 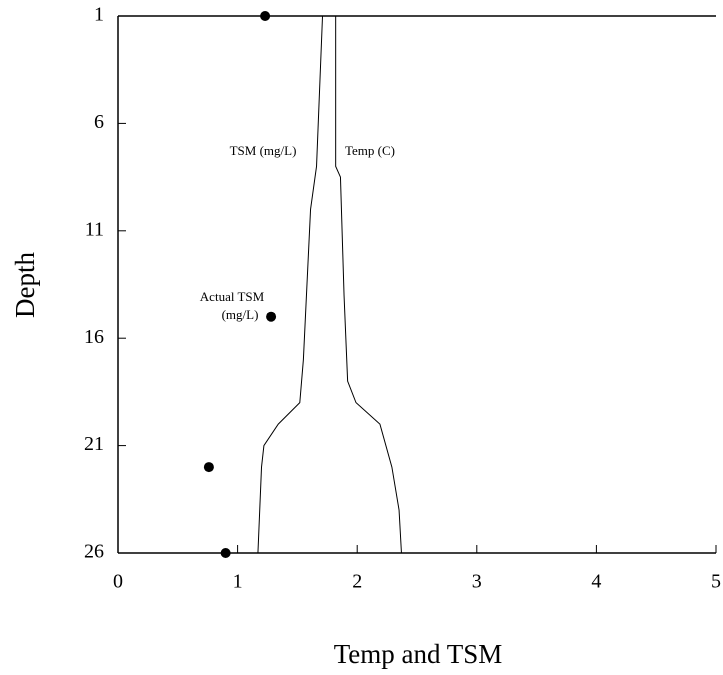 What do you see at coordinates (477, 582) in the screenshot?
I see `x-tick-label: 3` at bounding box center [477, 582].